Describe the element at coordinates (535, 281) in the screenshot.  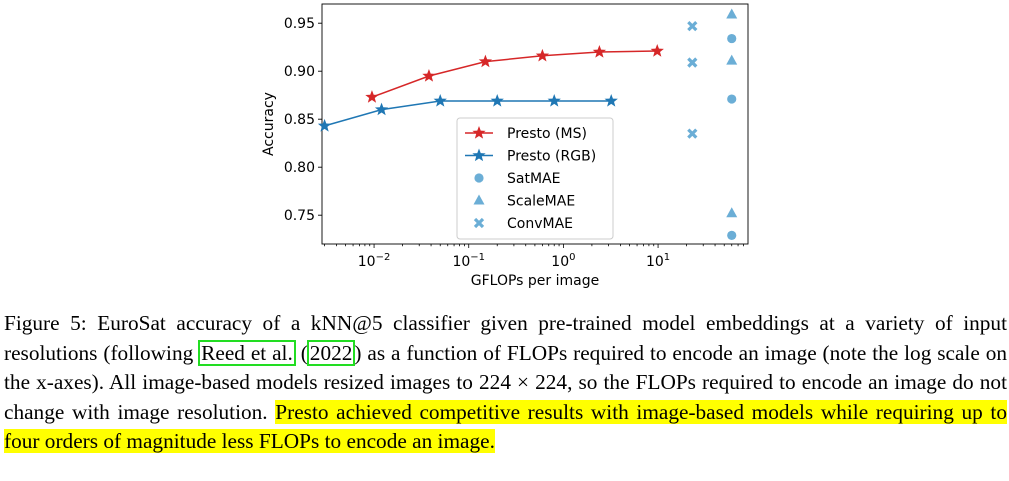
I see `x-axis-label: GFLOPs per image` at that location.